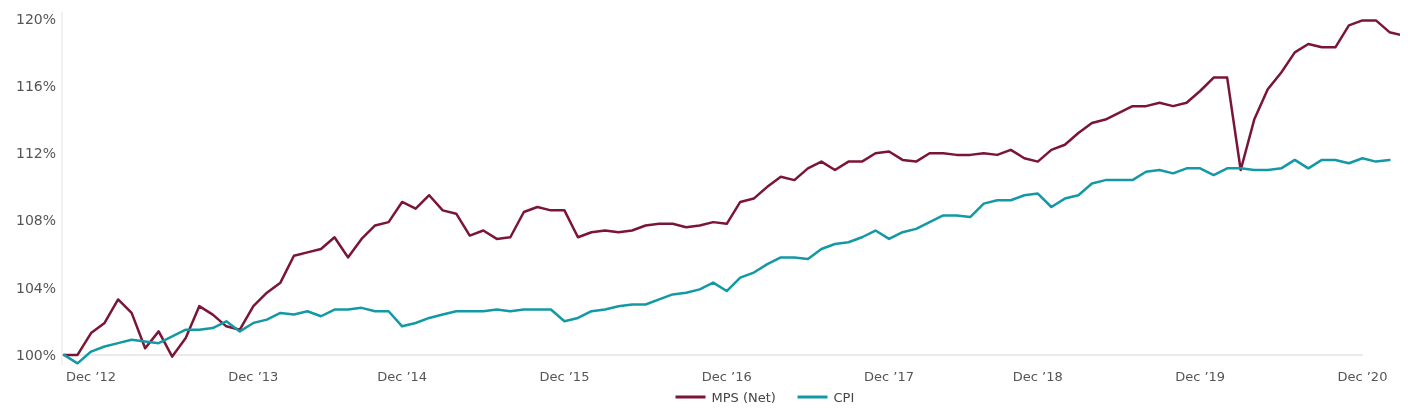  I want to click on x-tick-label: Dec ’16, so click(726, 376).